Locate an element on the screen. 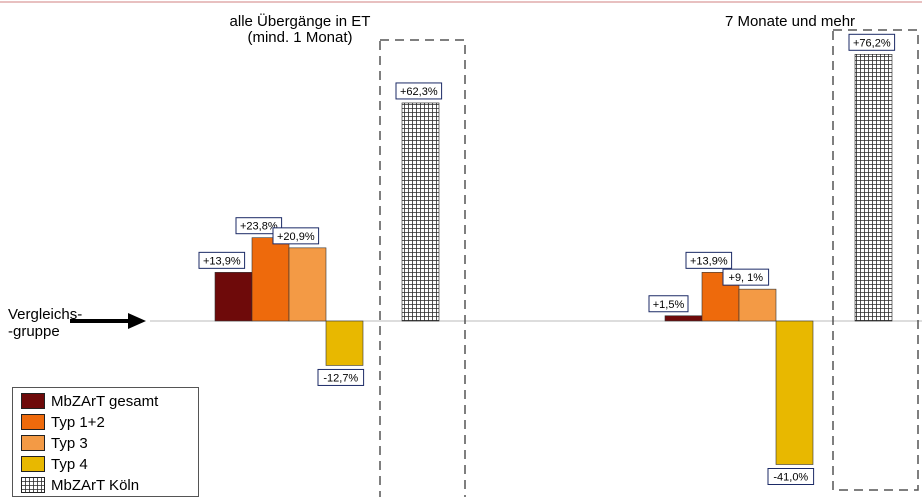 The image size is (922, 497). svg-text: +23,8% is located at coordinates (259, 227).